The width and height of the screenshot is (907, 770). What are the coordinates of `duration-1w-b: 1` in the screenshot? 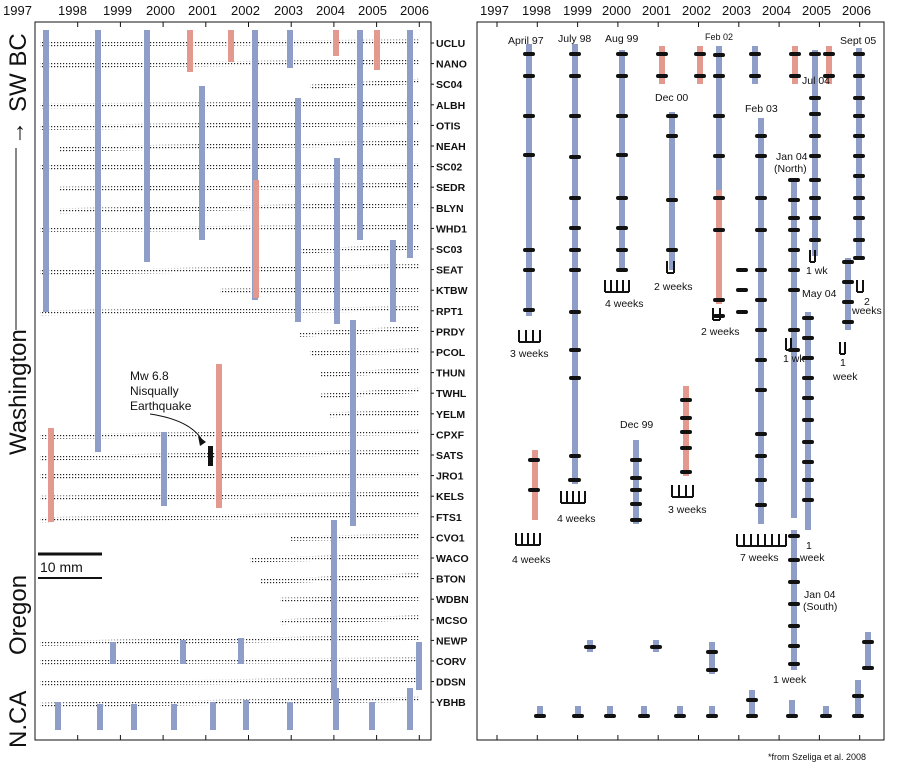 It's located at (843, 363).